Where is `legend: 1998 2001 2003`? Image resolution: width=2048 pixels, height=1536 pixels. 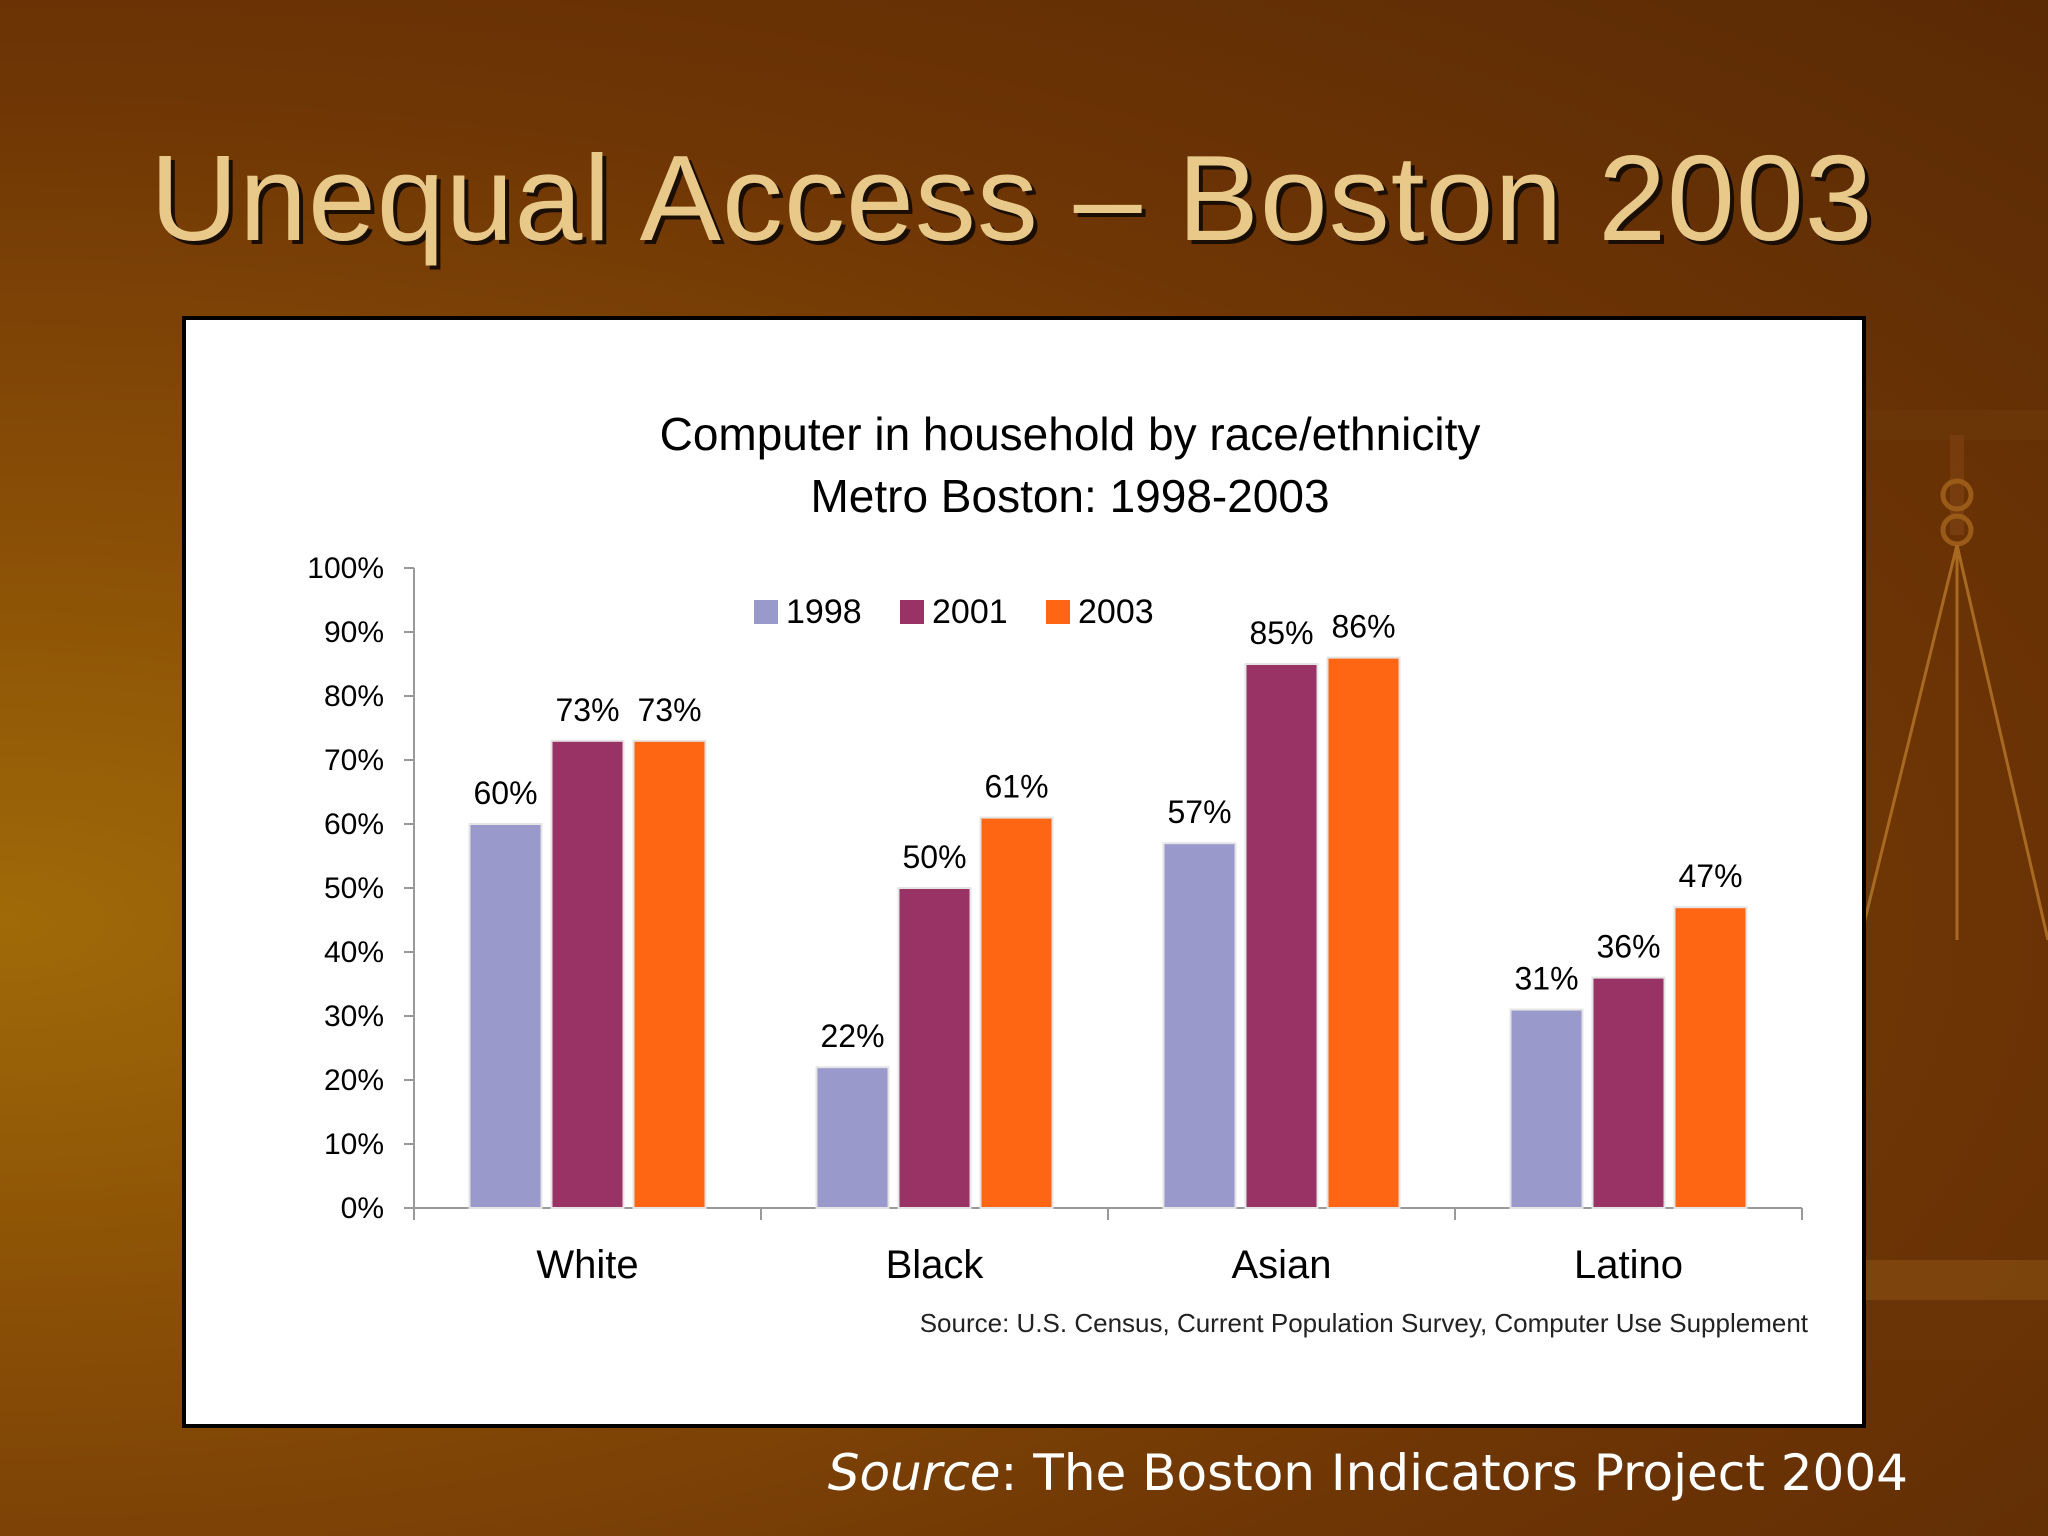
legend: 1998 2001 2003 is located at coordinates (954, 612).